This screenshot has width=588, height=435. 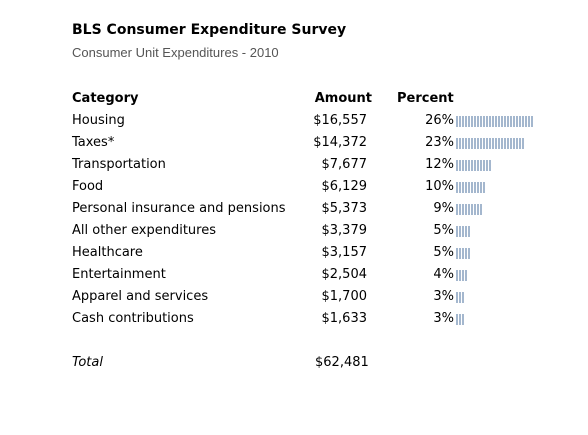 I want to click on table-row: Taxes* $14,372 23%, so click(x=307, y=143).